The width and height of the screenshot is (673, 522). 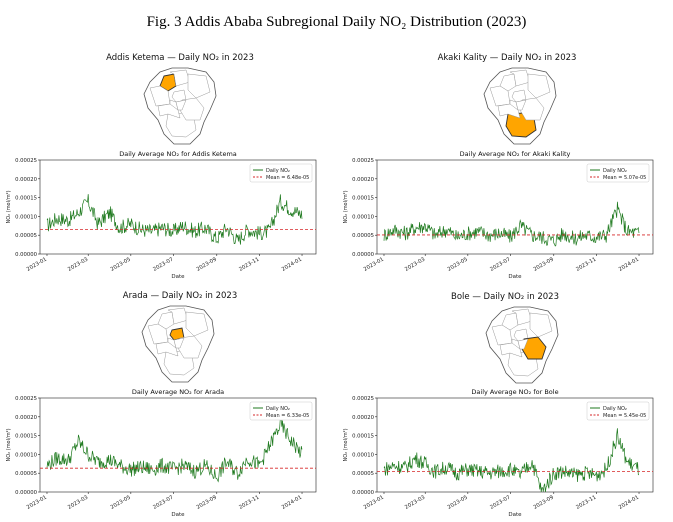 I want to click on legend-label-mean: Mean = 5.07e-05, so click(x=624, y=178).